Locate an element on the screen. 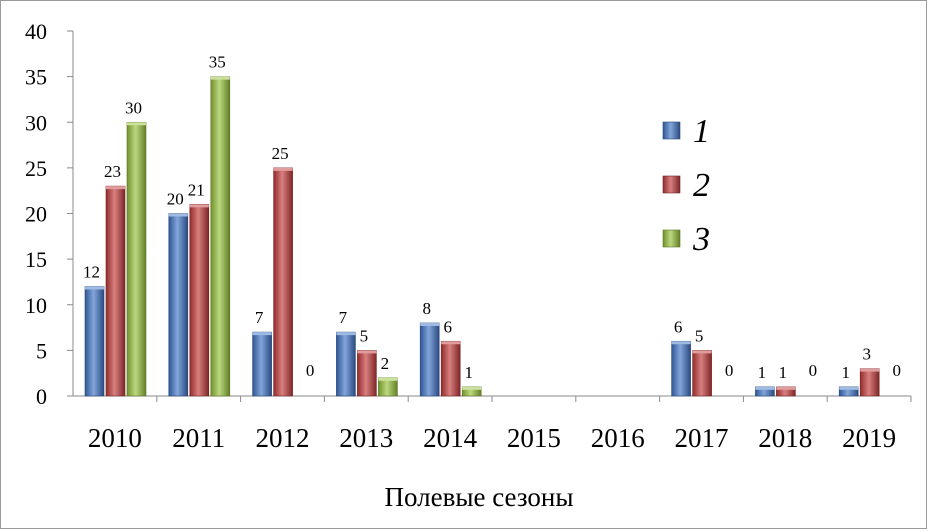  x-tick-label: 2017 is located at coordinates (702, 438).